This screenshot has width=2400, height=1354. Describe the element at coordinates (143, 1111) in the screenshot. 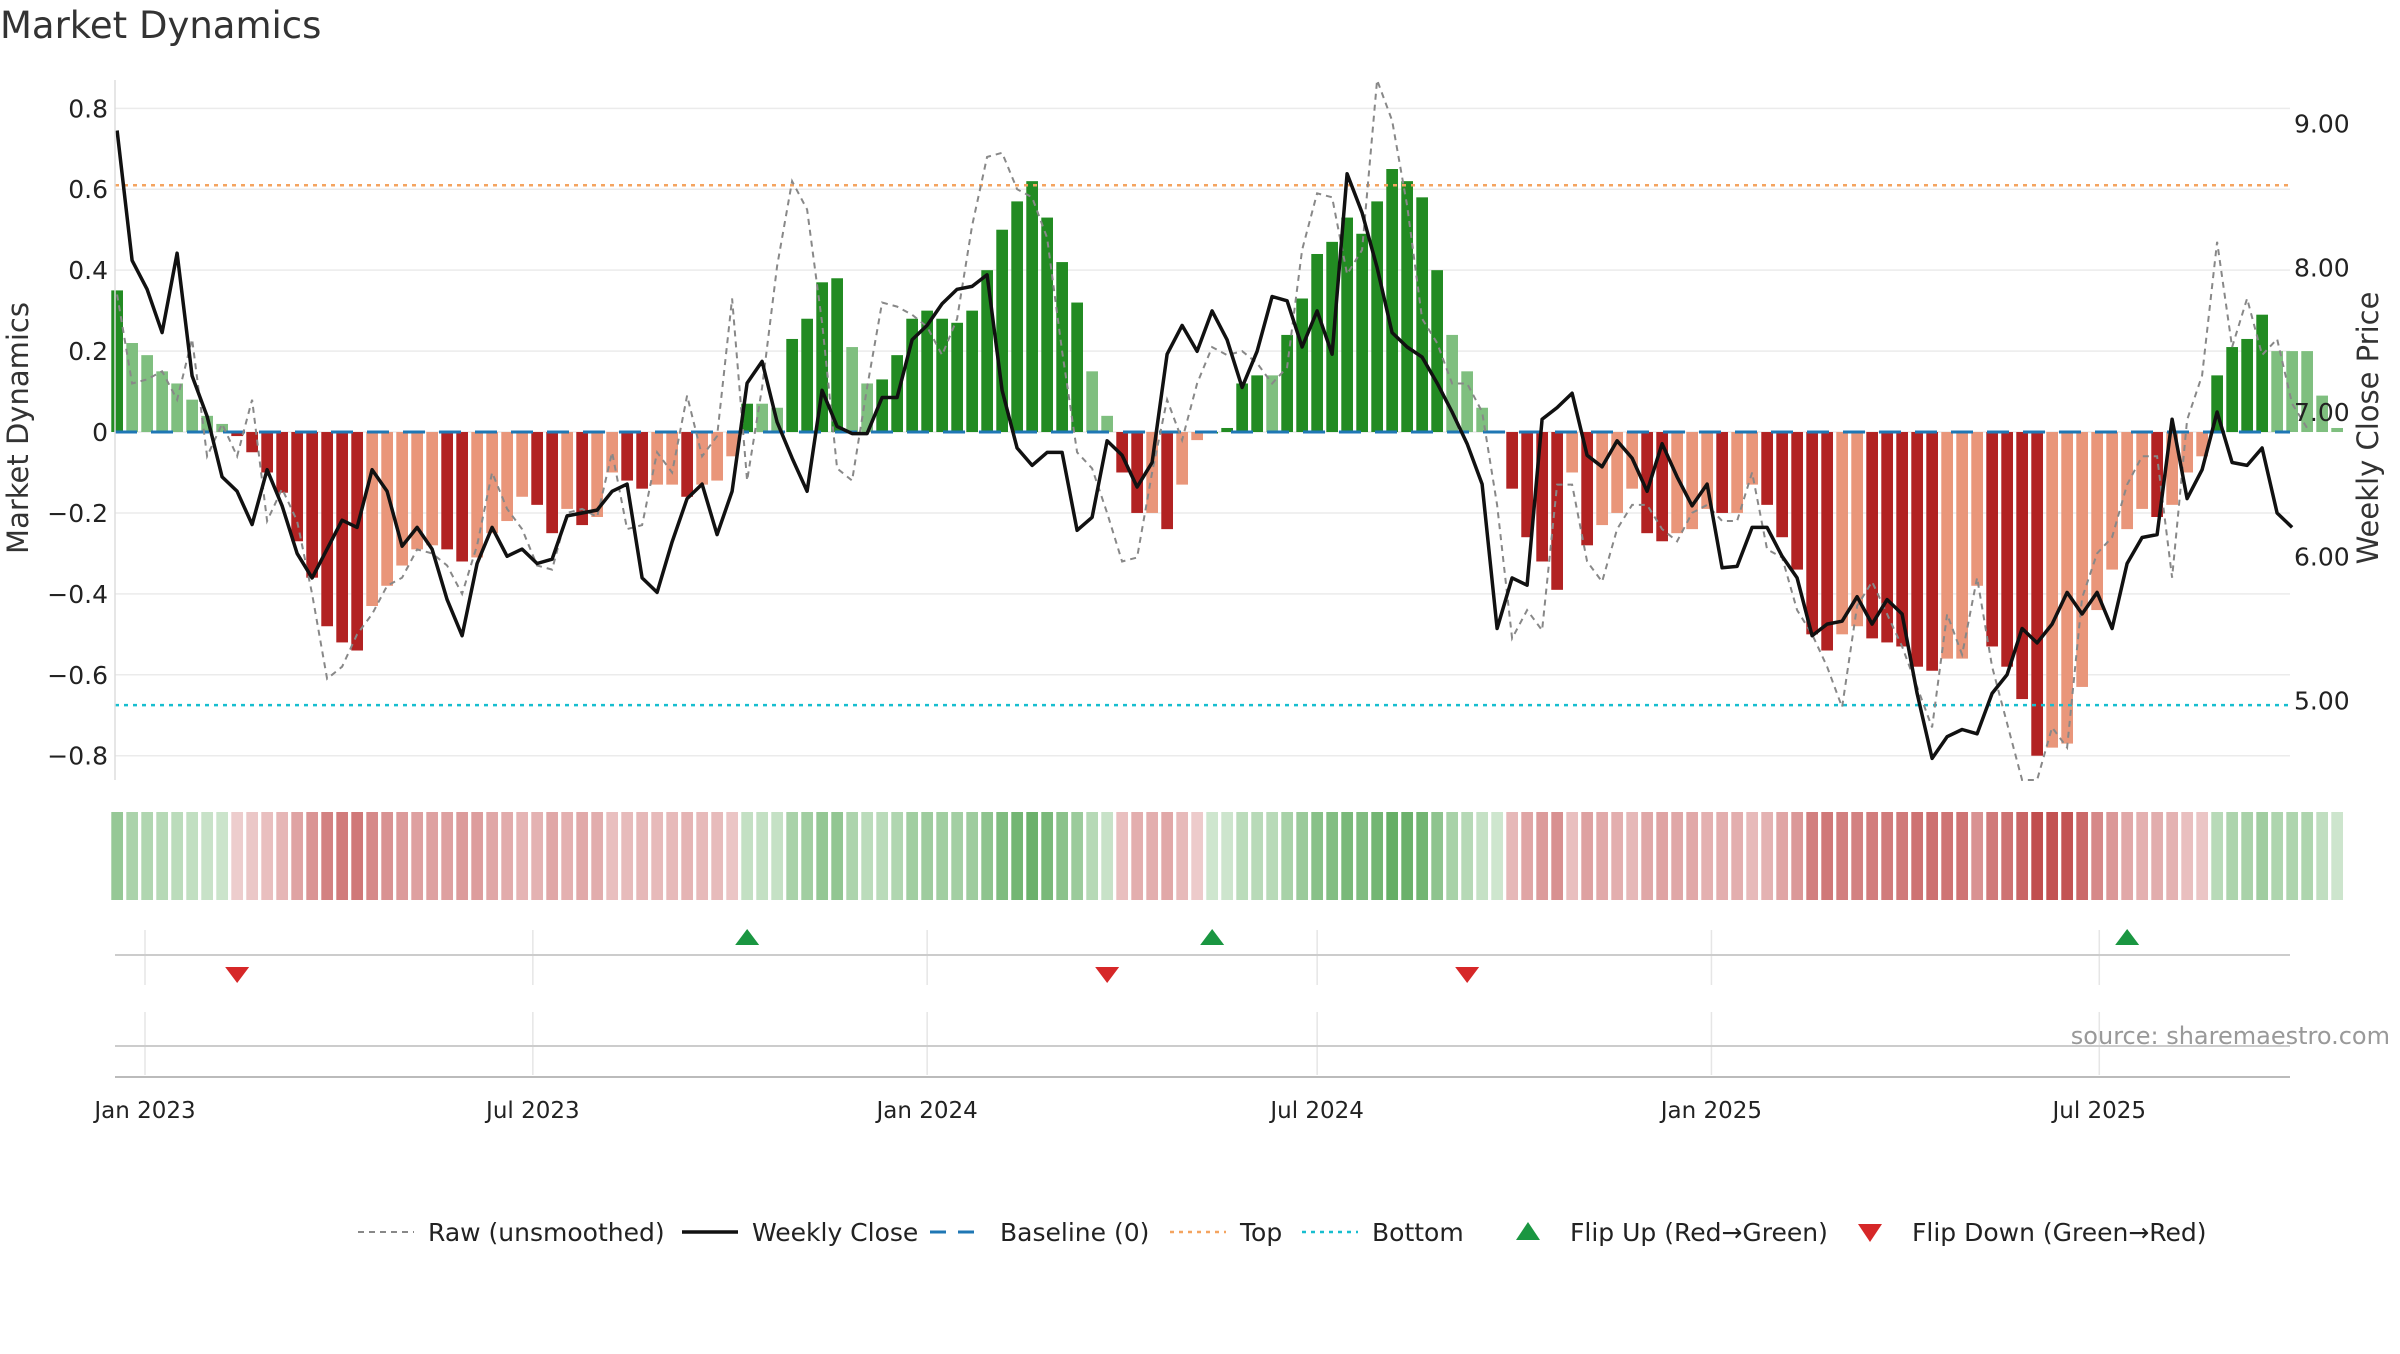

I see `x-tick-label: Jan 2023` at that location.